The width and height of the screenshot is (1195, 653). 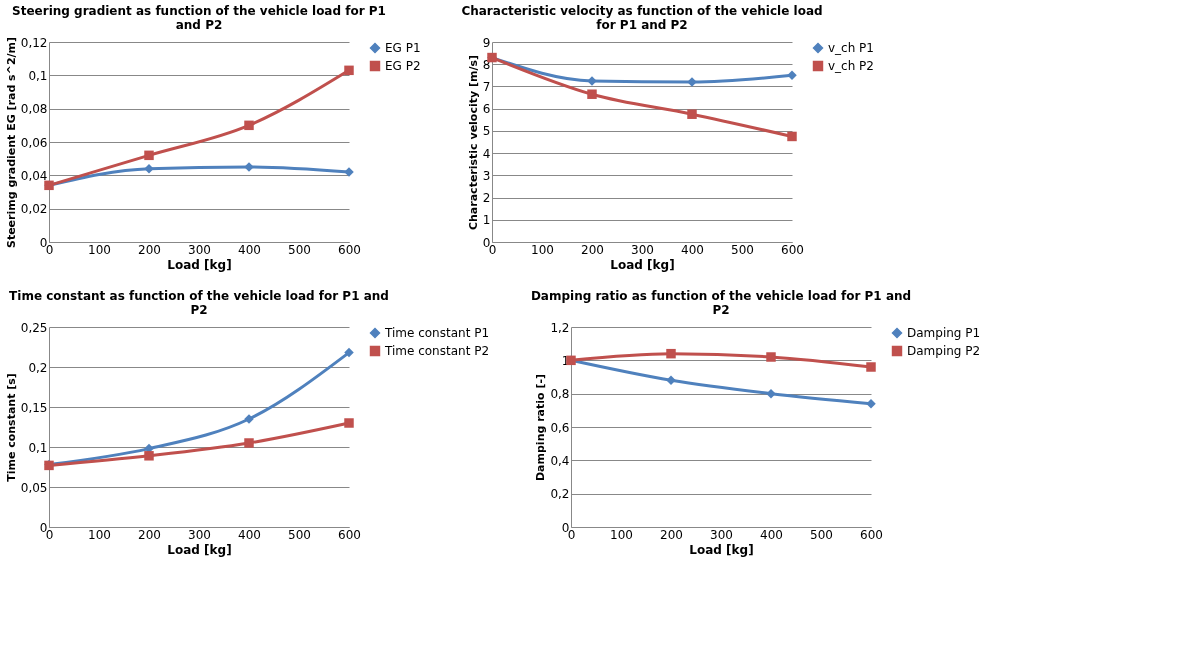 I want to click on legend-label: Damping P2, so click(x=944, y=351).